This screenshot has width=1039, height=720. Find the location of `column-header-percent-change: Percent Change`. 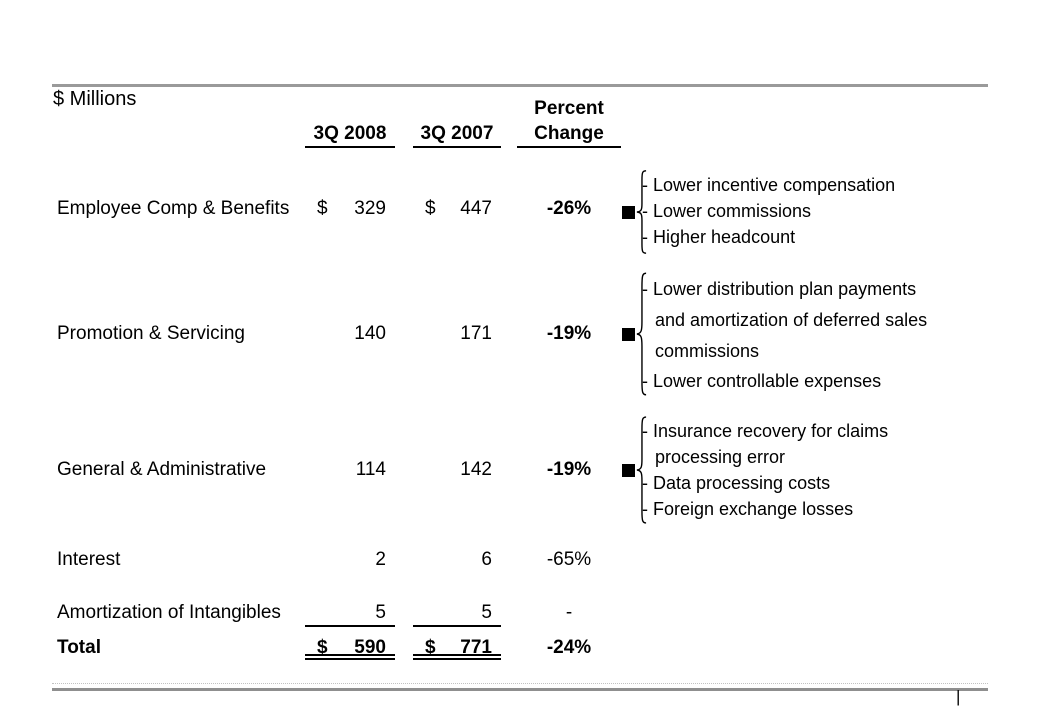

column-header-percent-change: Percent Change is located at coordinates (569, 122).